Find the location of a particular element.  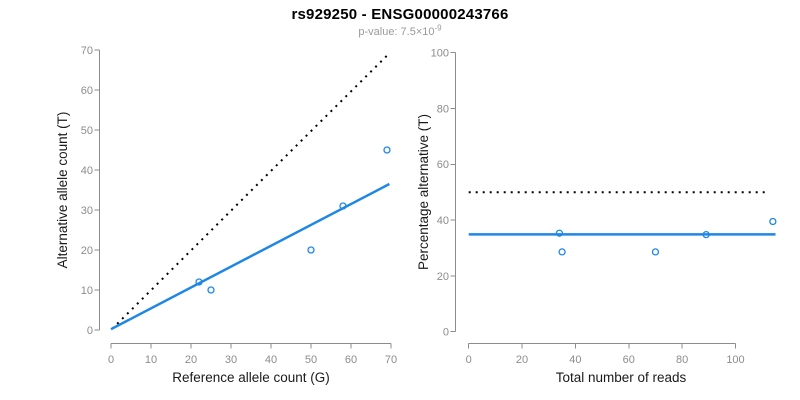

x-tick-label: 70 is located at coordinates (391, 360).